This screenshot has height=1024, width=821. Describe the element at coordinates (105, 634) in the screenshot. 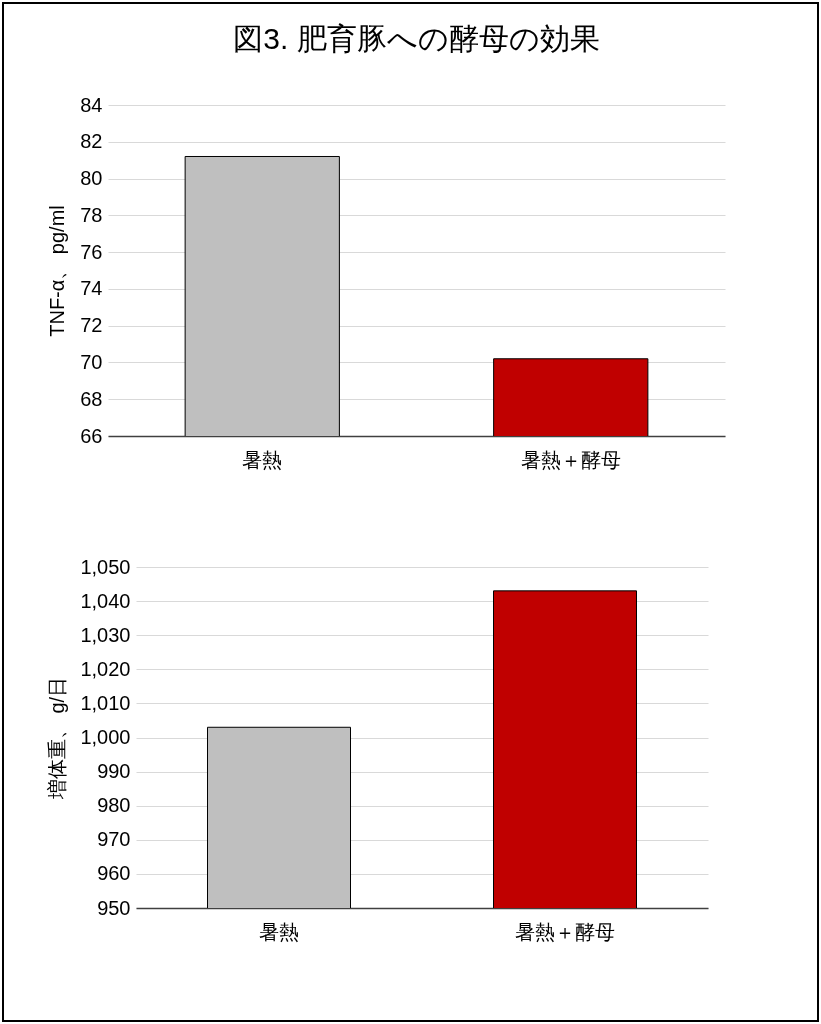

I see `y-tick-label: 1,030` at that location.